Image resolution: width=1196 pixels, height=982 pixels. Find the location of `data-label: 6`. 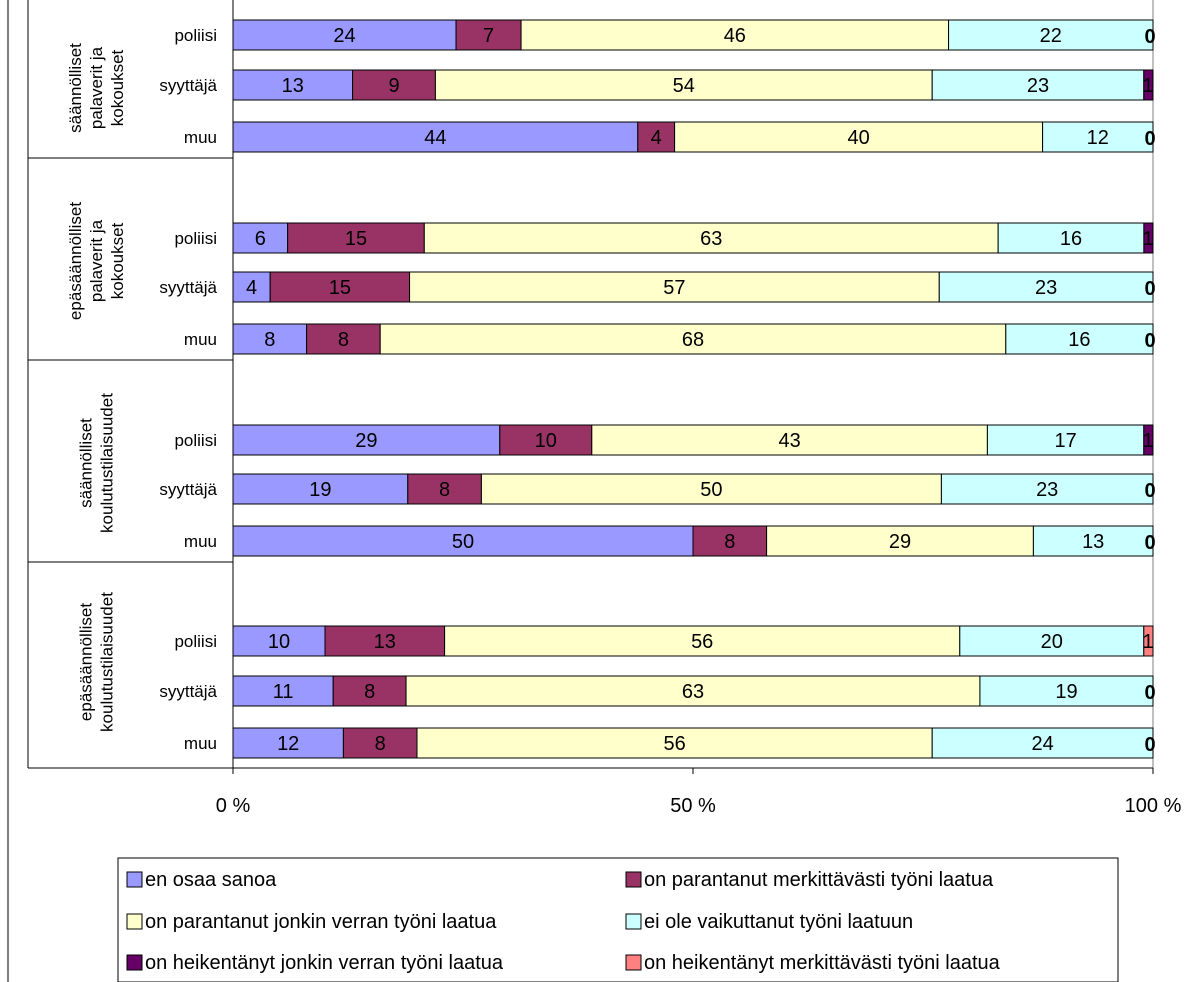

data-label: 6 is located at coordinates (260, 239).